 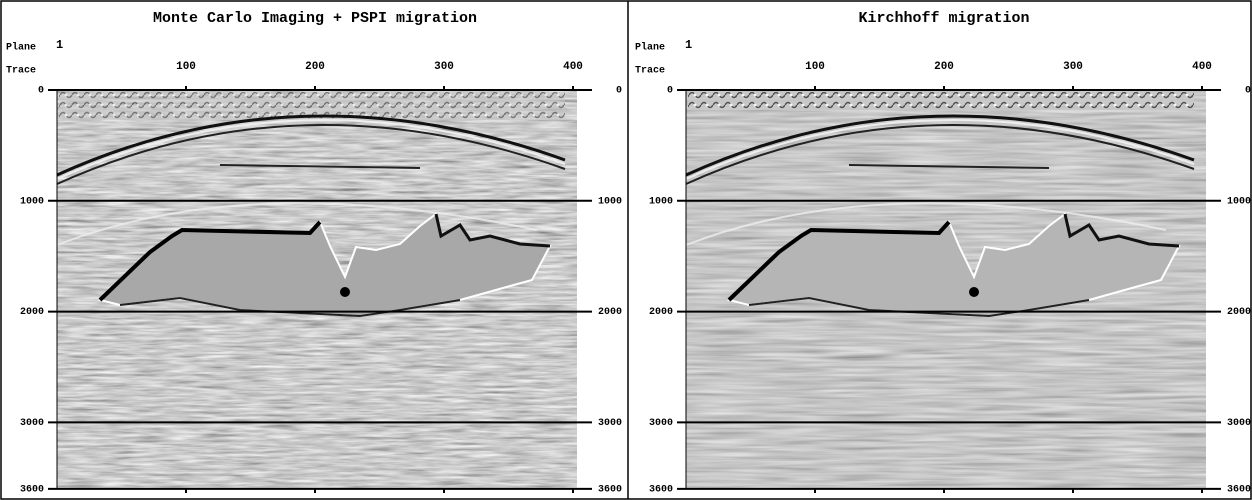 I want to click on shallow-noise, so click(x=941, y=101).